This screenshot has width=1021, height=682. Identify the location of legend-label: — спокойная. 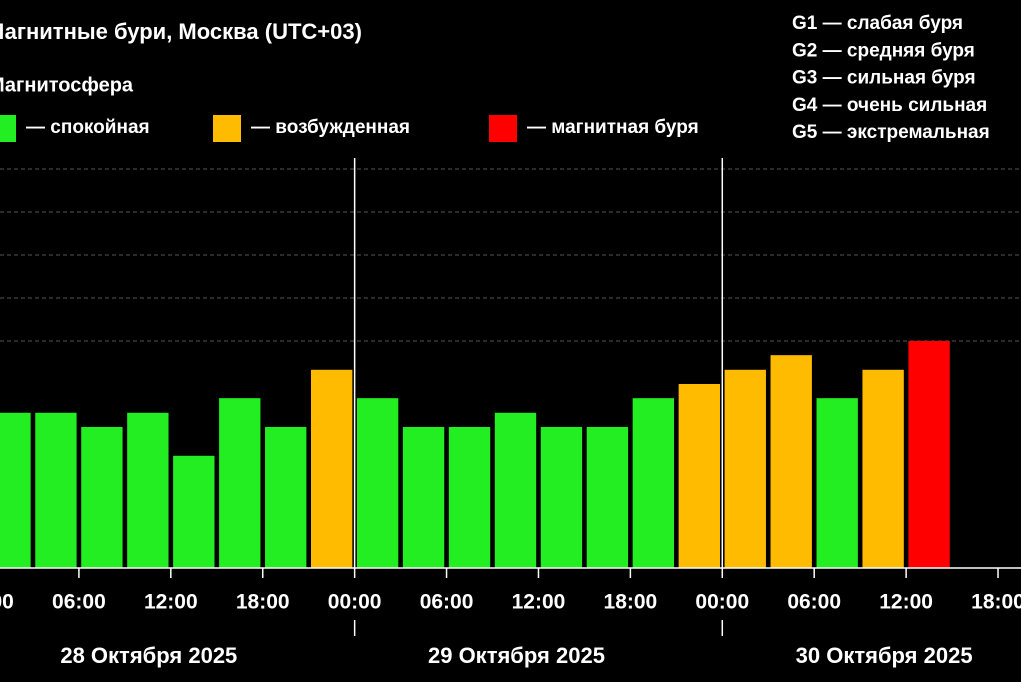
(88, 127).